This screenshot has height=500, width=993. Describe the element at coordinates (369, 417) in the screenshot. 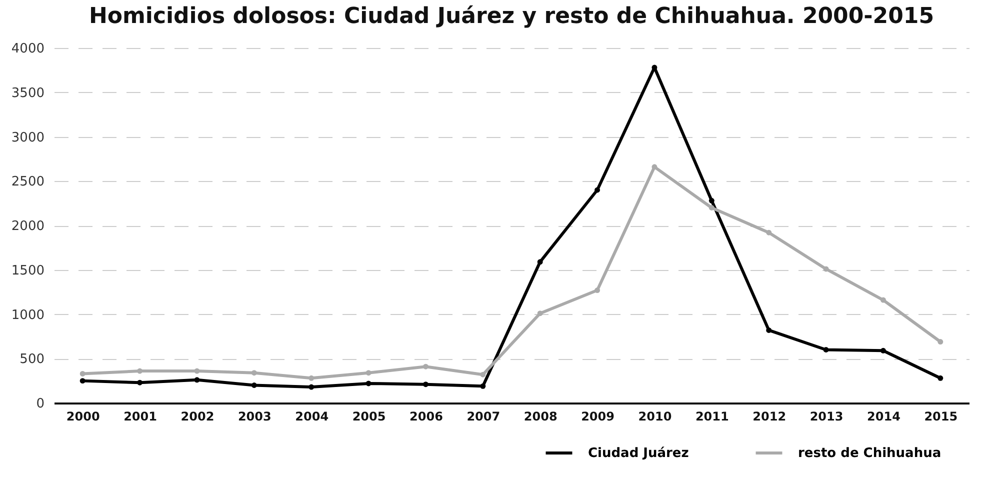

I see `x-tick-label: 2005` at that location.